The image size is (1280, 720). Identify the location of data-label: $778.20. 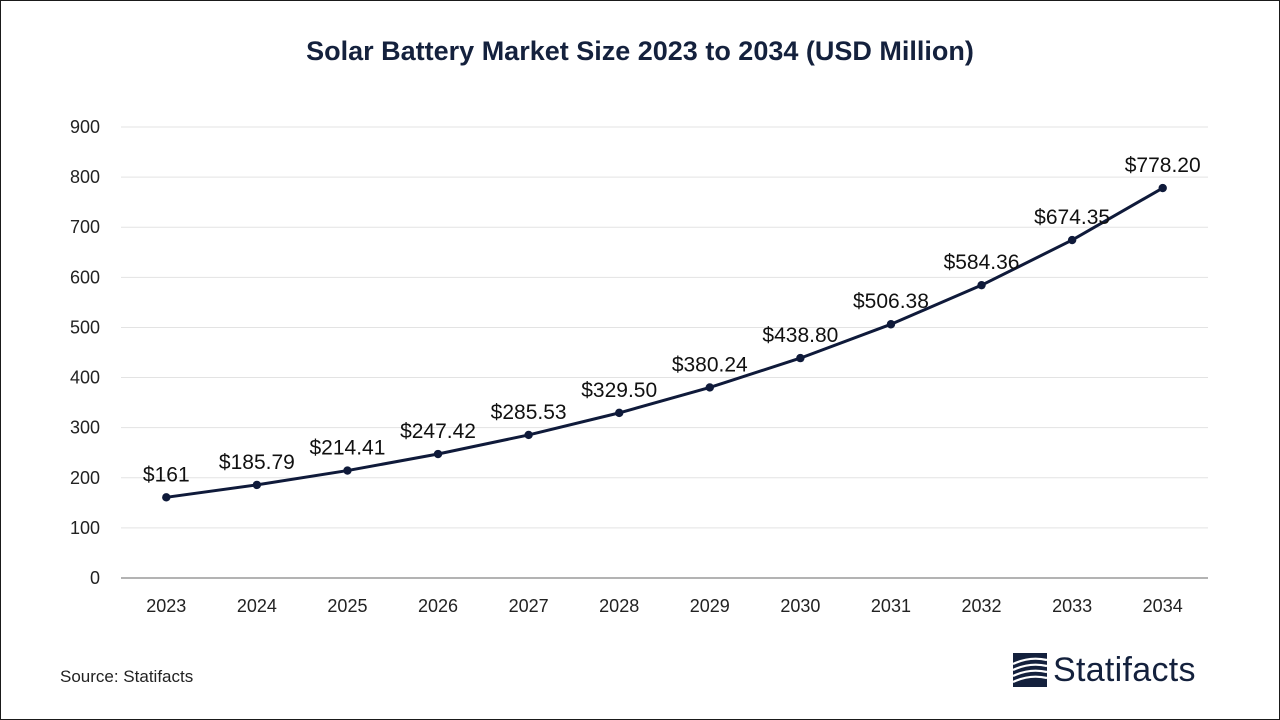
(1163, 165).